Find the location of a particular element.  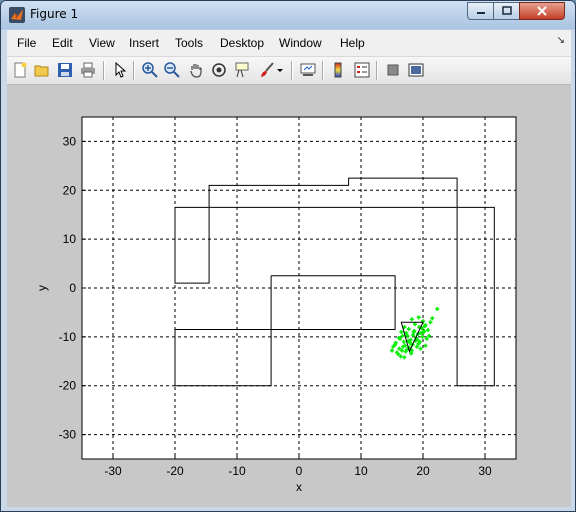

new-figure-button is located at coordinates (20, 70).